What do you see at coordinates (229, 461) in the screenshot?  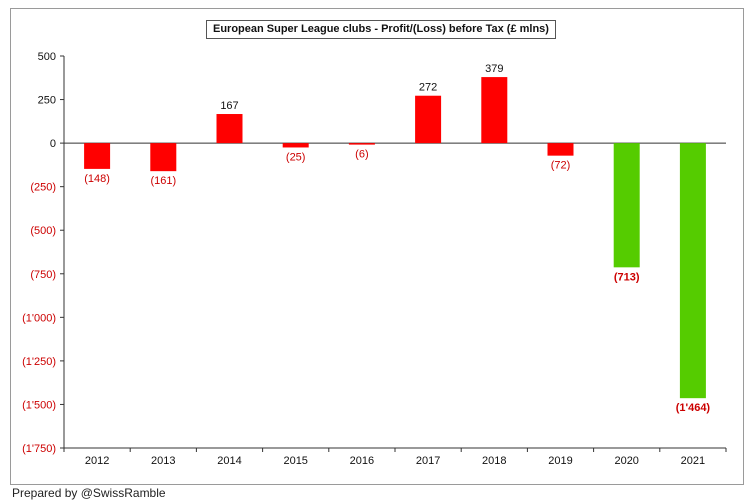 I see `x-tick-label: 2014` at bounding box center [229, 461].